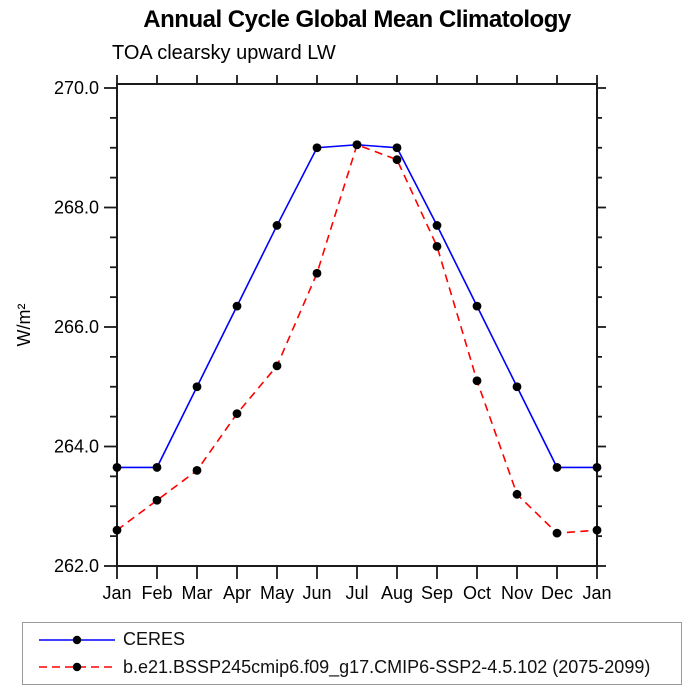  What do you see at coordinates (76, 447) in the screenshot?
I see `y-tick-label: 264.0` at bounding box center [76, 447].